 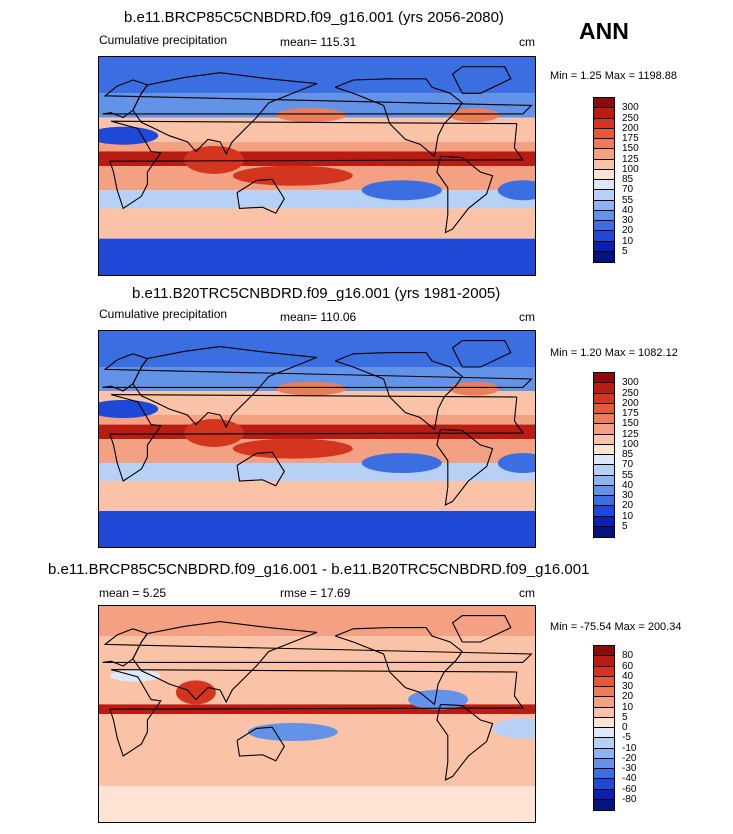 What do you see at coordinates (628, 200) in the screenshot?
I see `colorbar-label: 55` at bounding box center [628, 200].